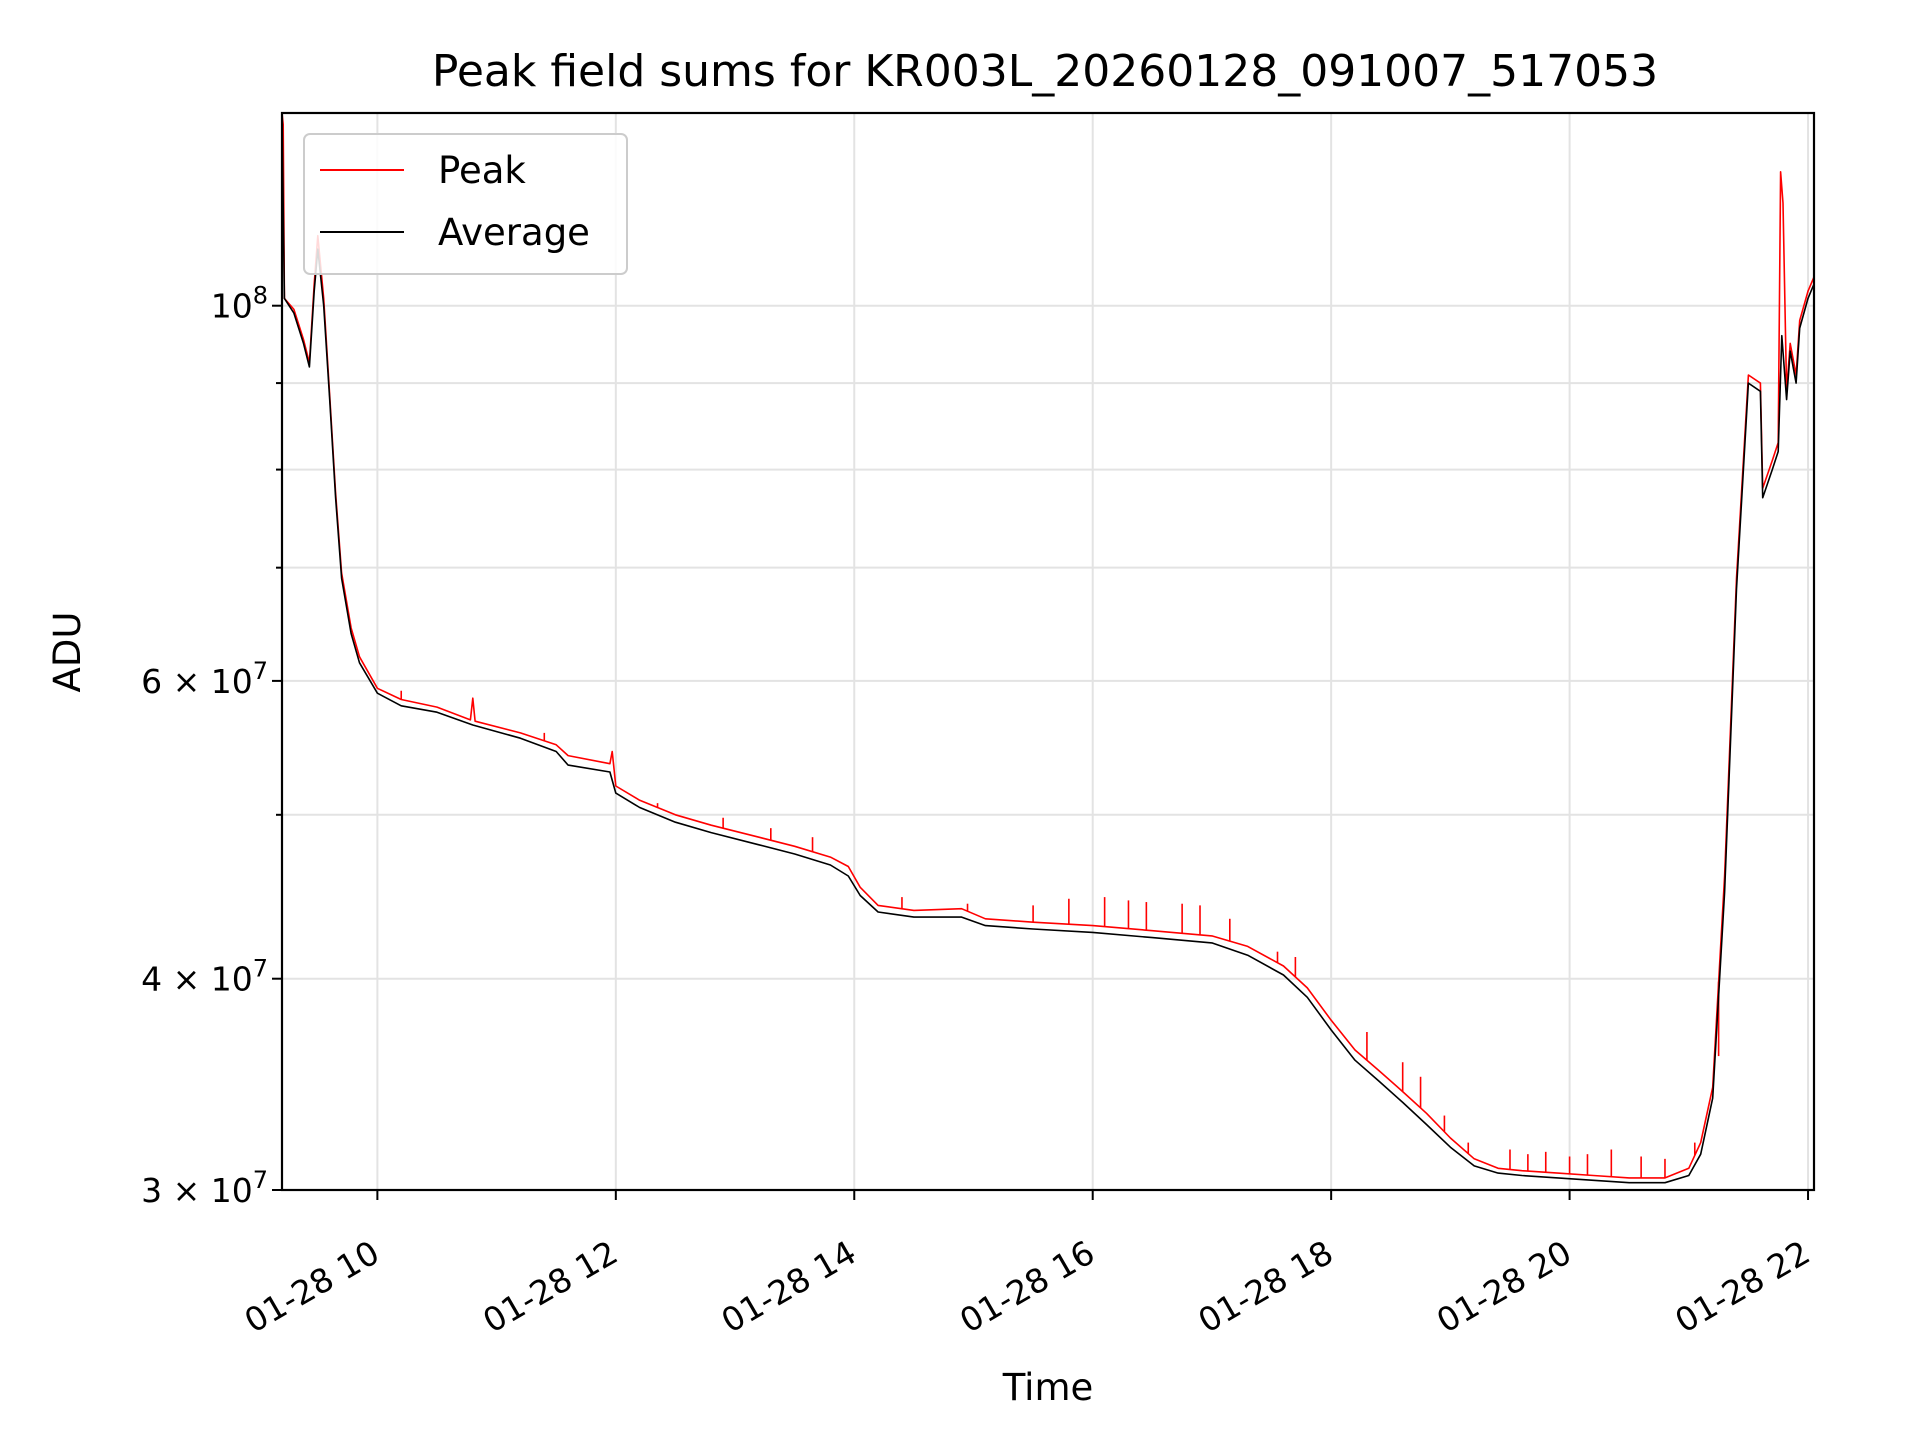  What do you see at coordinates (204, 679) in the screenshot?
I see `y-tick-label: 6 × 107` at bounding box center [204, 679].